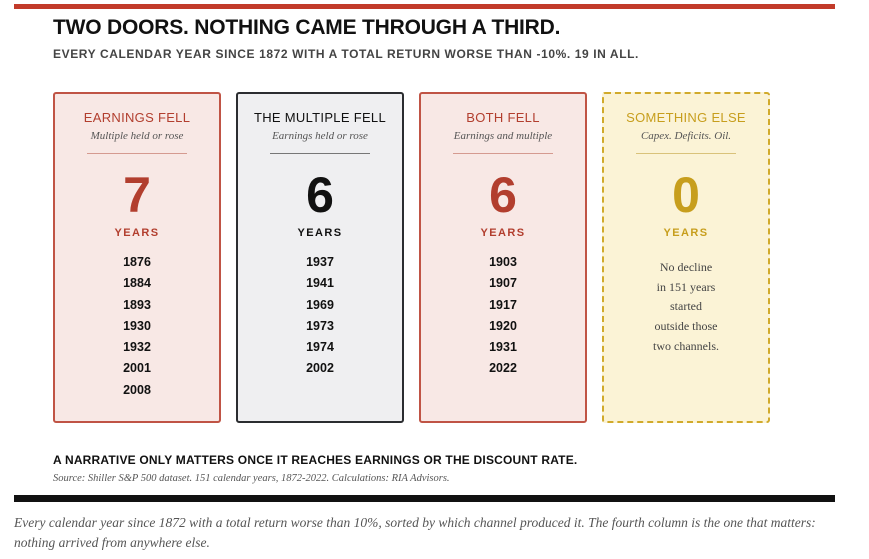 The height and width of the screenshot is (559, 869). What do you see at coordinates (137, 304) in the screenshot?
I see `year-item: 1893` at bounding box center [137, 304].